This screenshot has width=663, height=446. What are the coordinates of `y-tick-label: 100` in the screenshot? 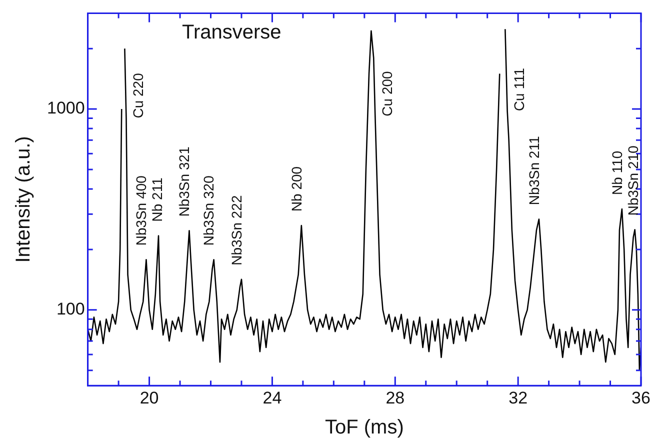 It's located at (70, 309).